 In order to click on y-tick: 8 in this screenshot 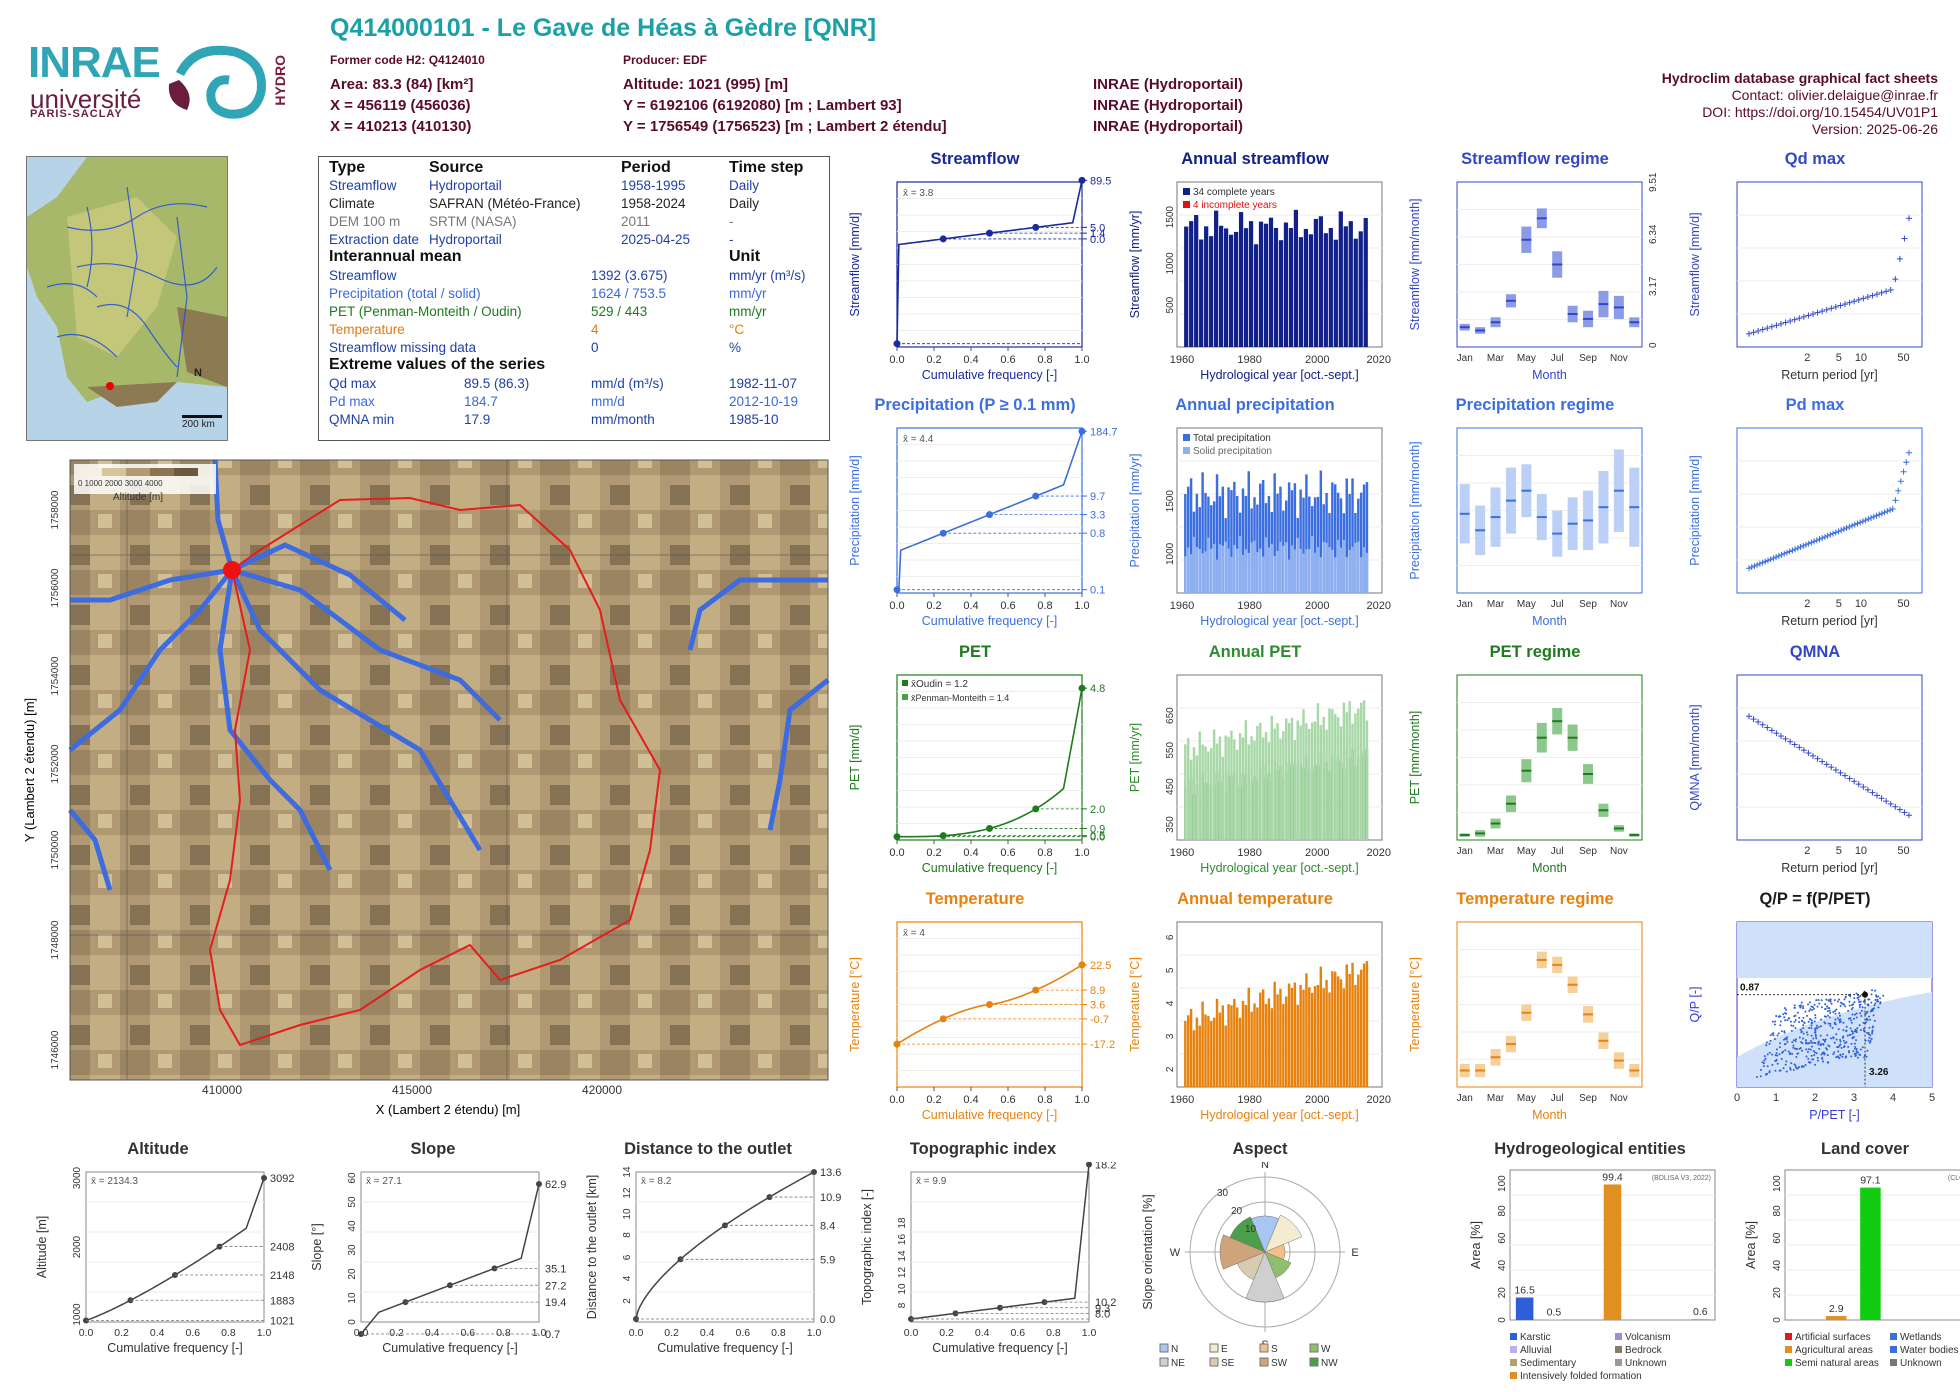, I will do `click(627, 1235)`.